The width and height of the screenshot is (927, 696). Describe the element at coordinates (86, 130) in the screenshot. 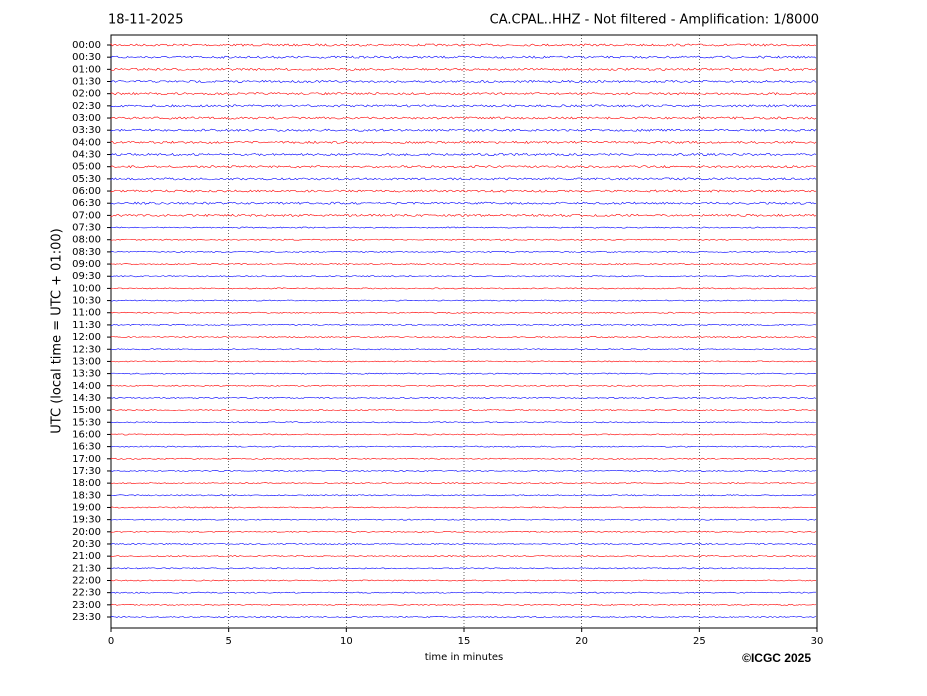

I see `y-tick-label: 03:30` at that location.